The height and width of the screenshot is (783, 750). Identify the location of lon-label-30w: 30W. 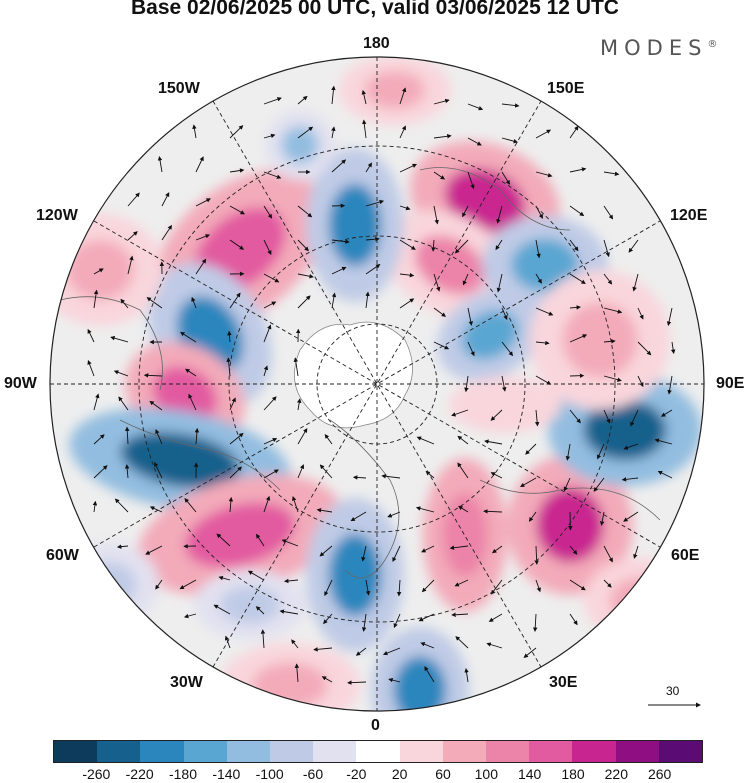
(186, 682).